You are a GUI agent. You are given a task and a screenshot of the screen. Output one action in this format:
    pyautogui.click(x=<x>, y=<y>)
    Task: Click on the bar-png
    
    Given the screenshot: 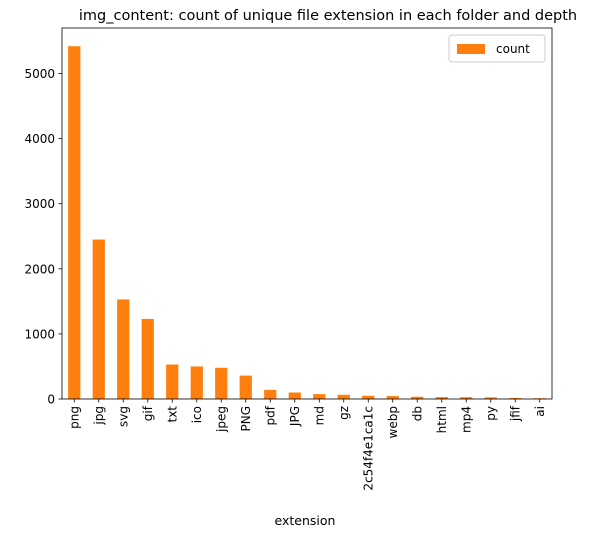 What is the action you would take?
    pyautogui.click(x=74, y=222)
    